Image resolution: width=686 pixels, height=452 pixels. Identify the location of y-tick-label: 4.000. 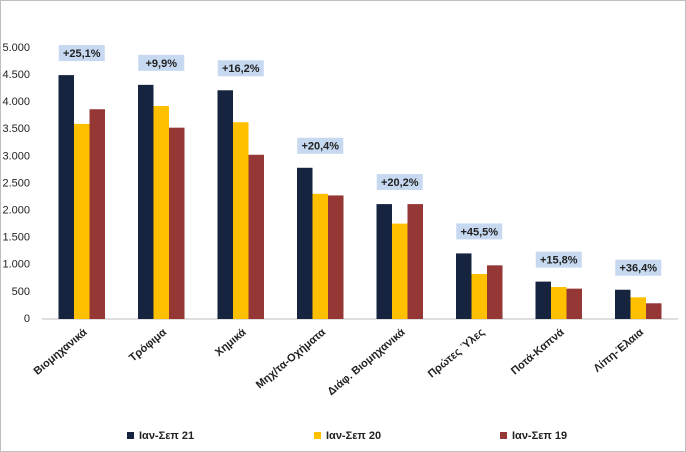
(16, 102).